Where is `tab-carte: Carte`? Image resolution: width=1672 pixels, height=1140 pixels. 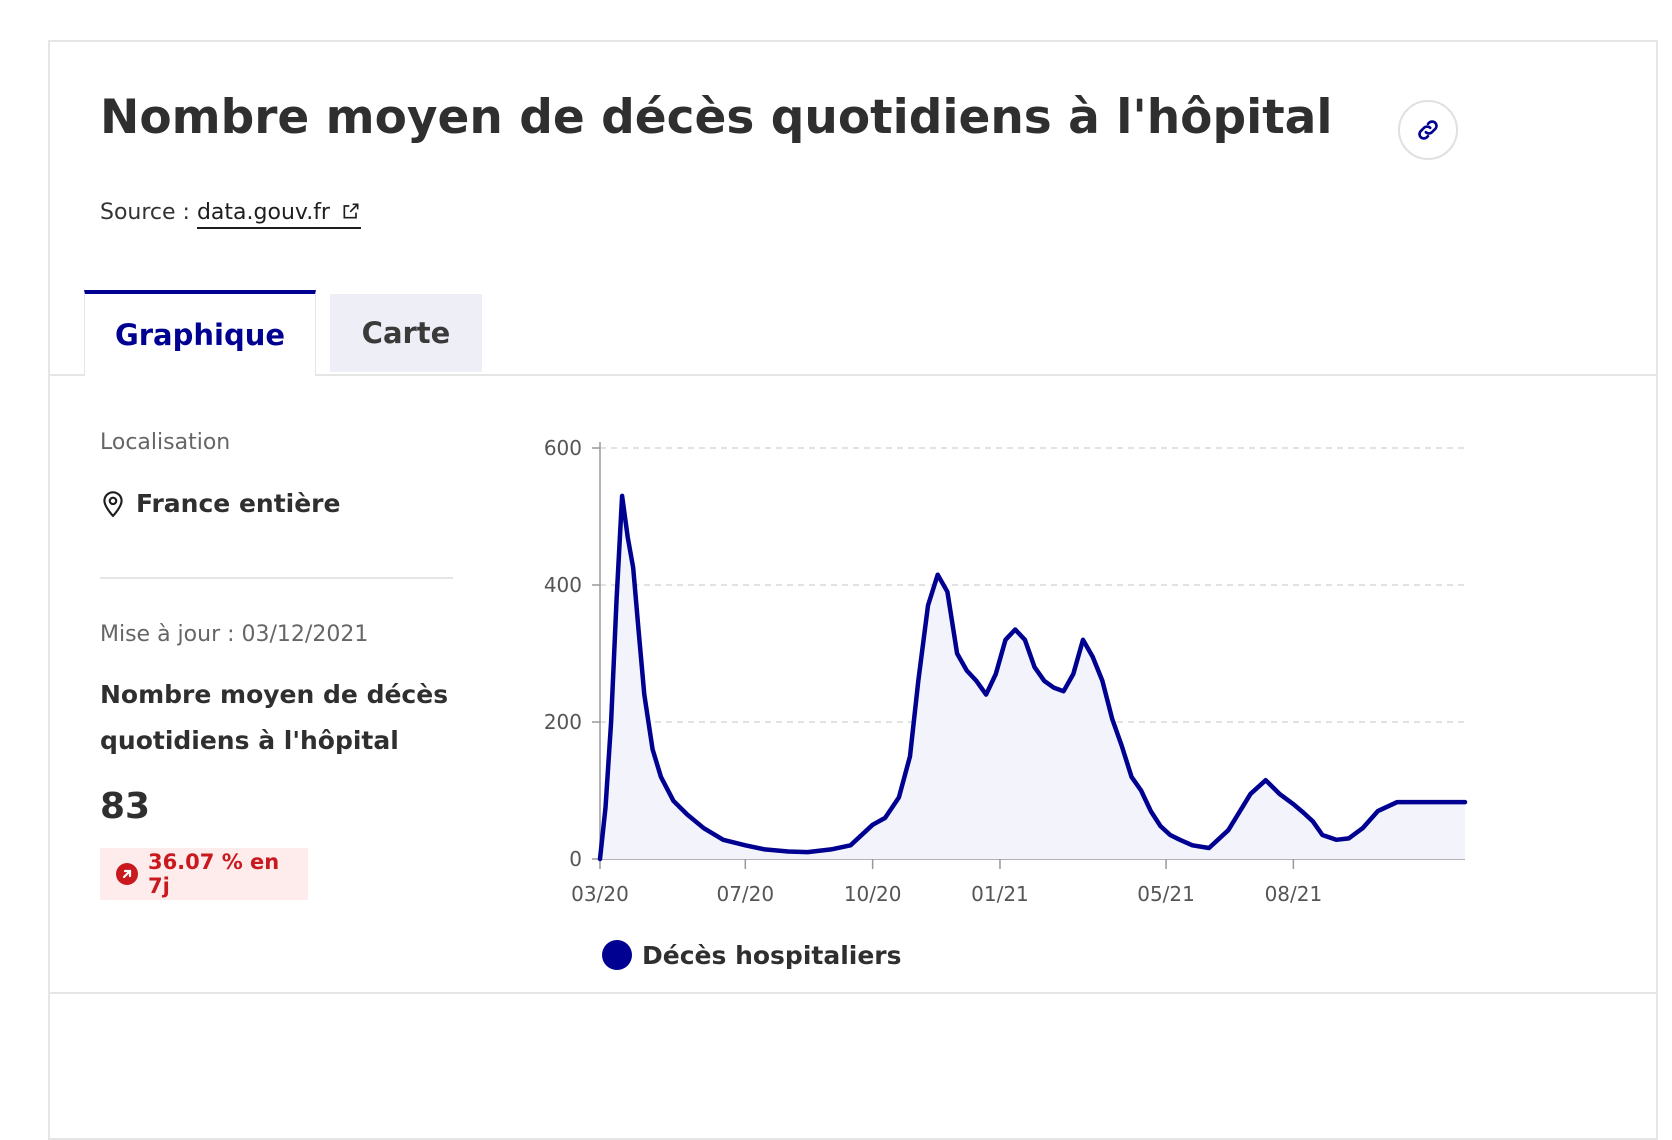 tab-carte: Carte is located at coordinates (406, 333).